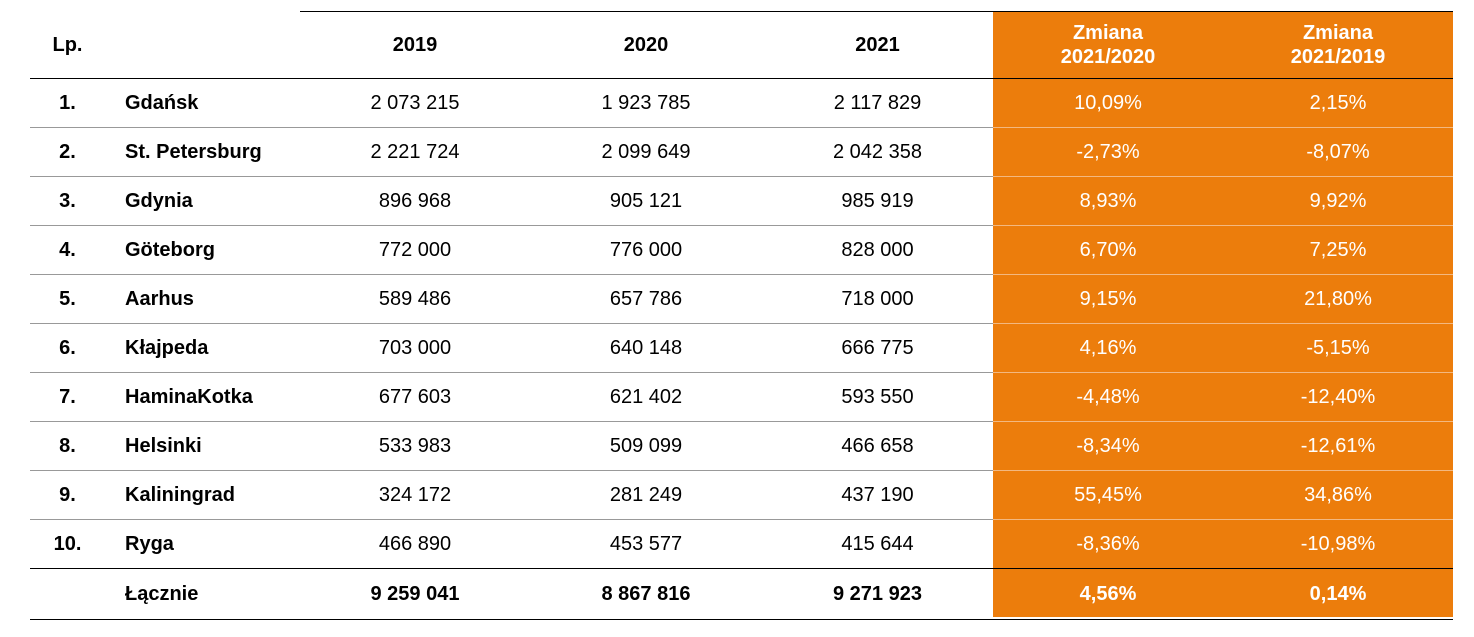 The height and width of the screenshot is (637, 1474). What do you see at coordinates (877, 397) in the screenshot?
I see `data-cell: 593 550` at bounding box center [877, 397].